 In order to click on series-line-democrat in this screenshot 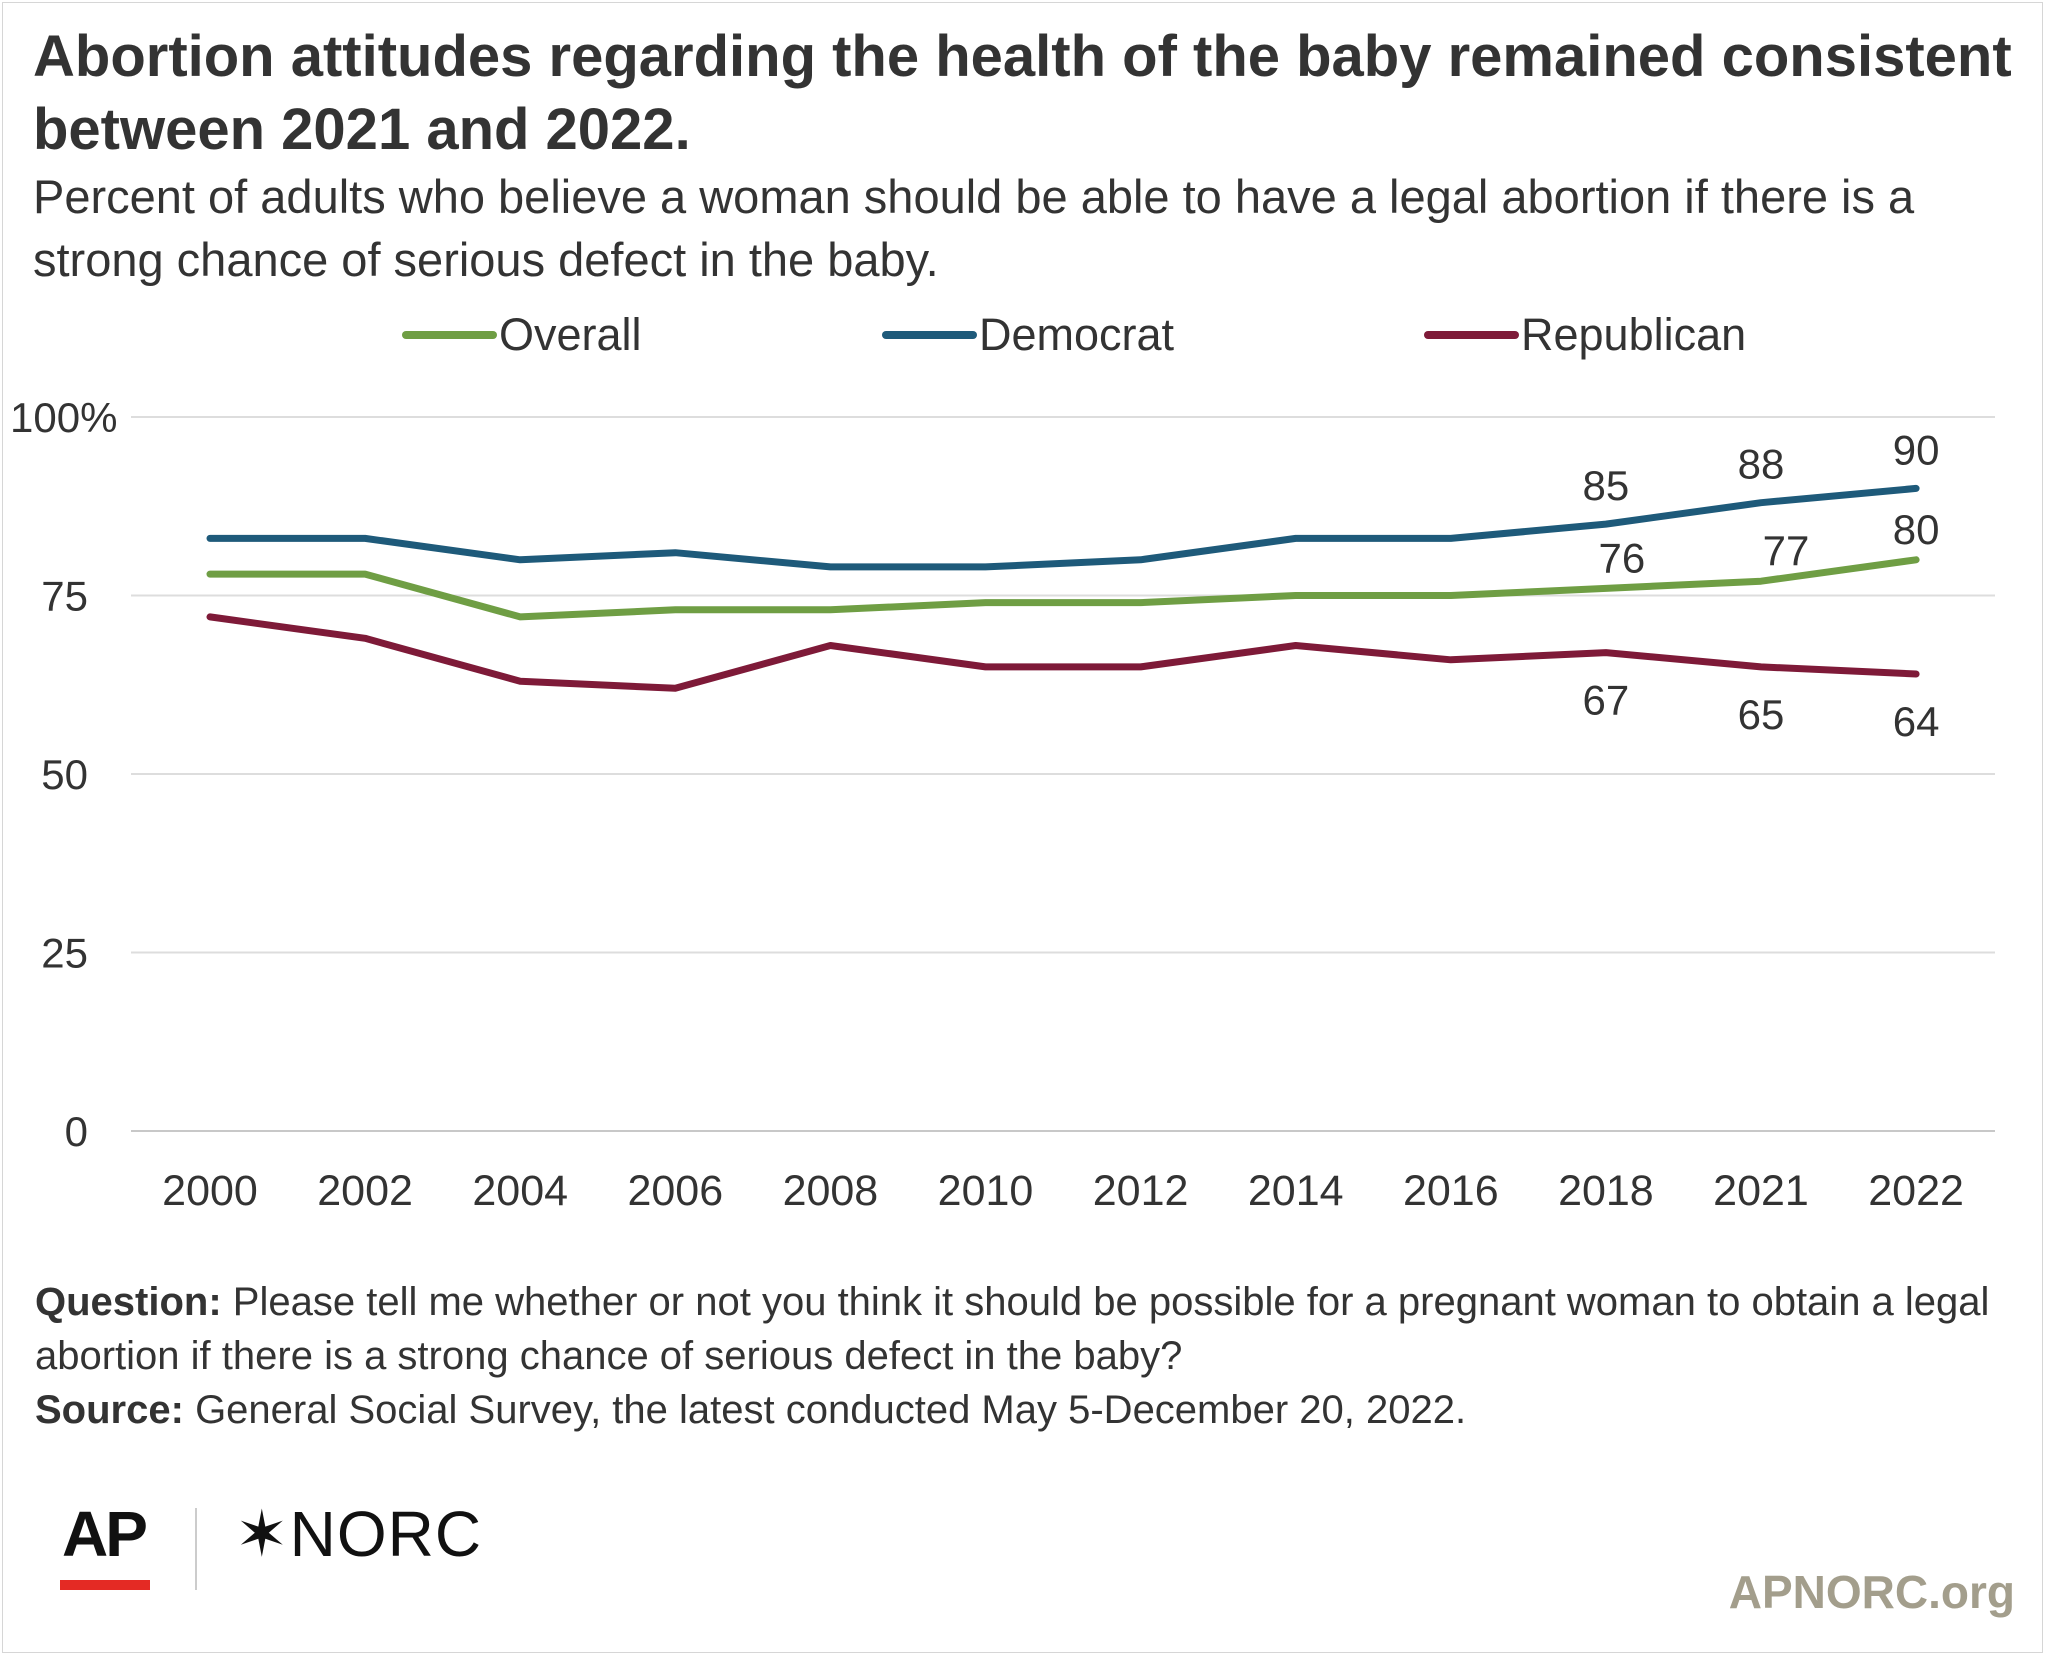, I will do `click(1063, 527)`.